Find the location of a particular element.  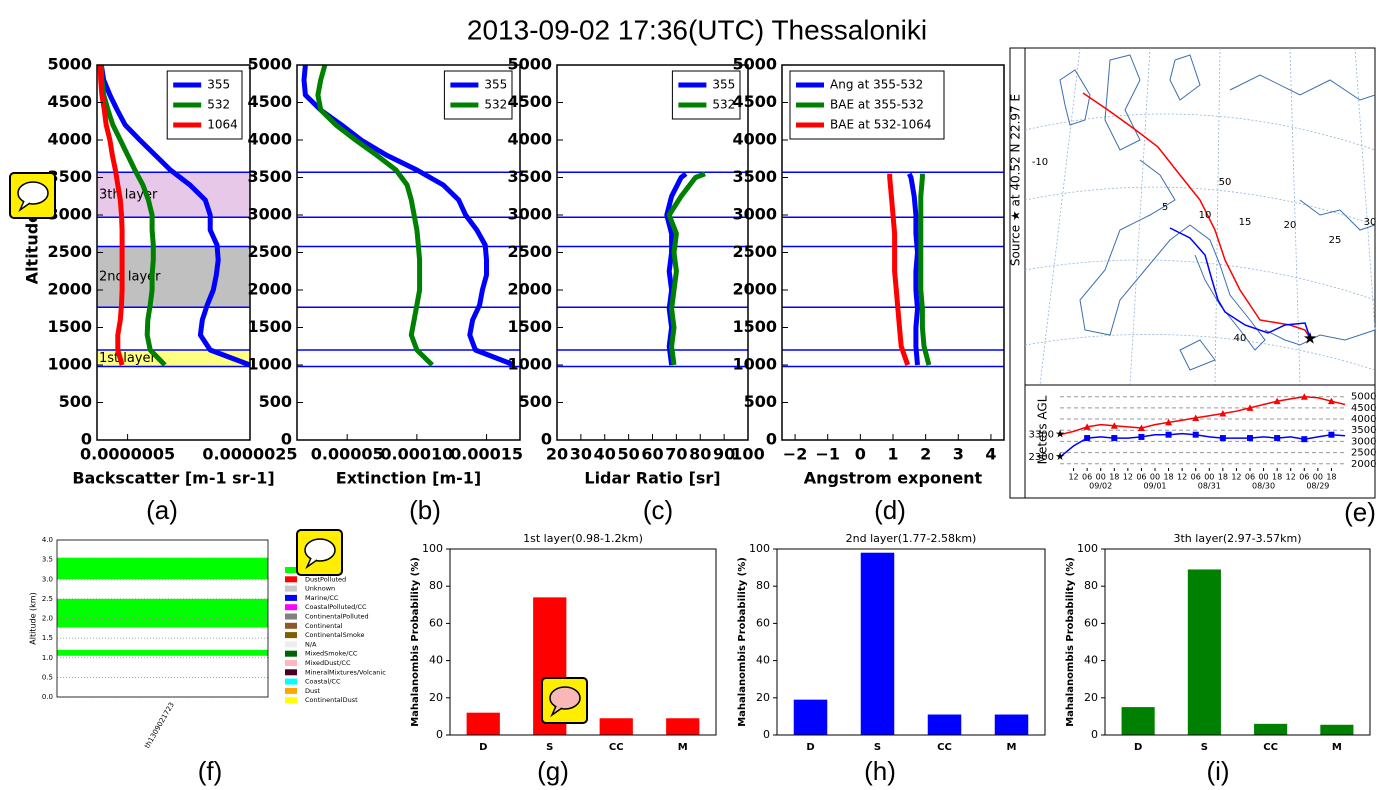

legend-label: Marine/CC is located at coordinates (322, 598).